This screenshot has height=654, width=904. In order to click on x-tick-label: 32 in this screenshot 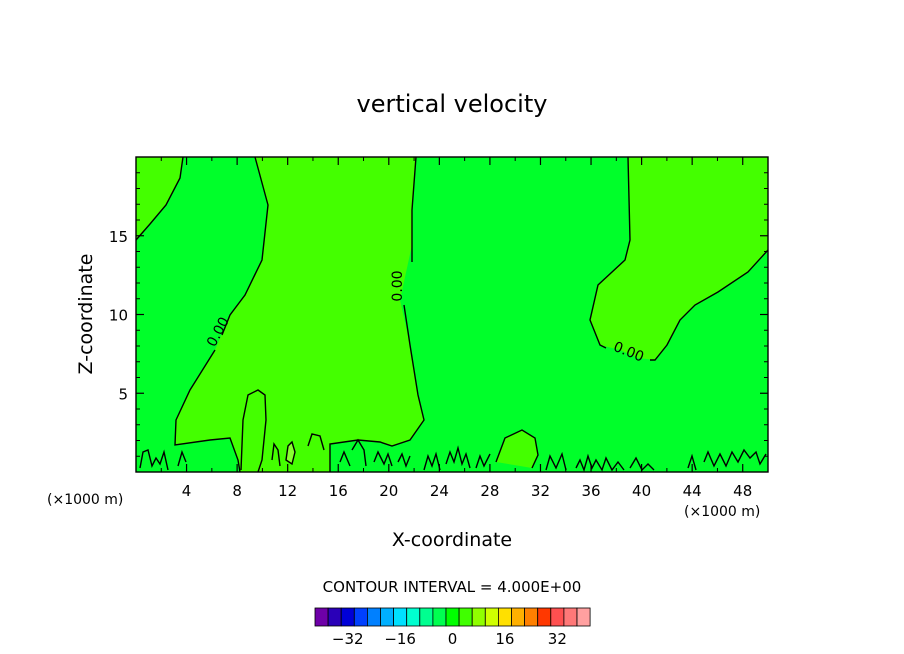, I will do `click(540, 491)`.